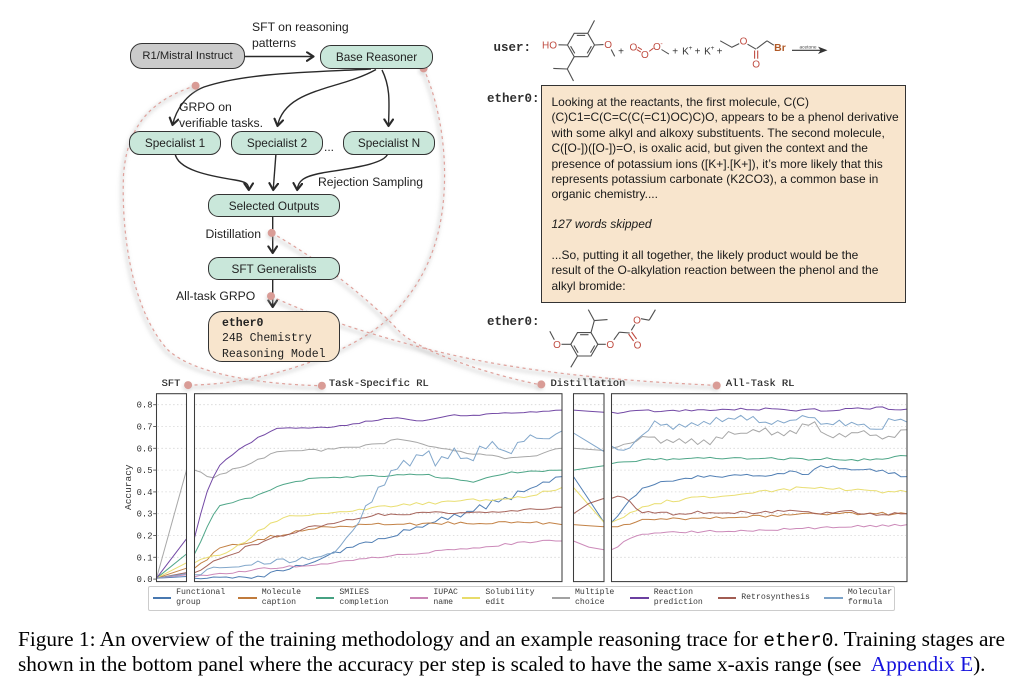 The height and width of the screenshot is (687, 1024). Describe the element at coordinates (145, 515) in the screenshot. I see `svg-text: 0.3` at that location.